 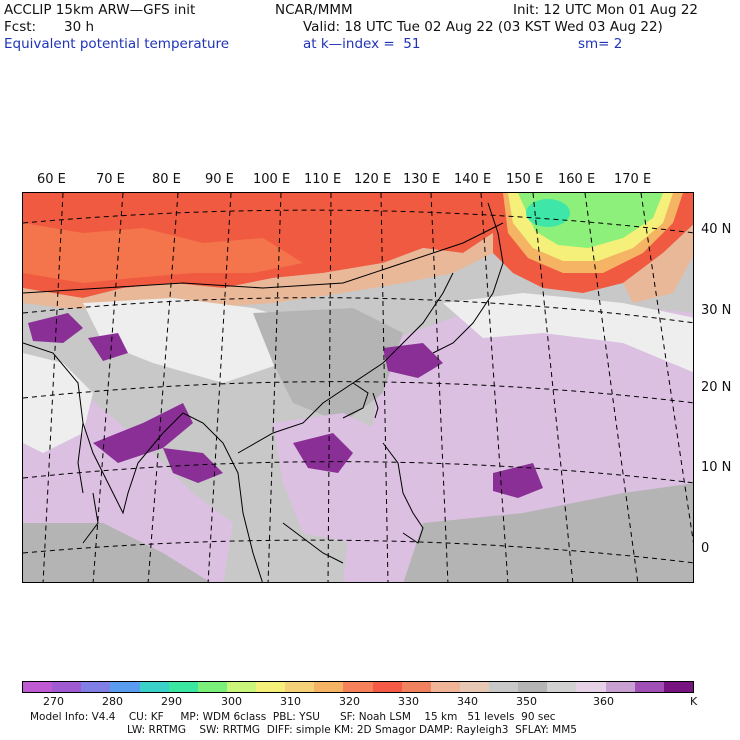 What do you see at coordinates (548, 532) in the screenshot?
I see `south-gray` at bounding box center [548, 532].